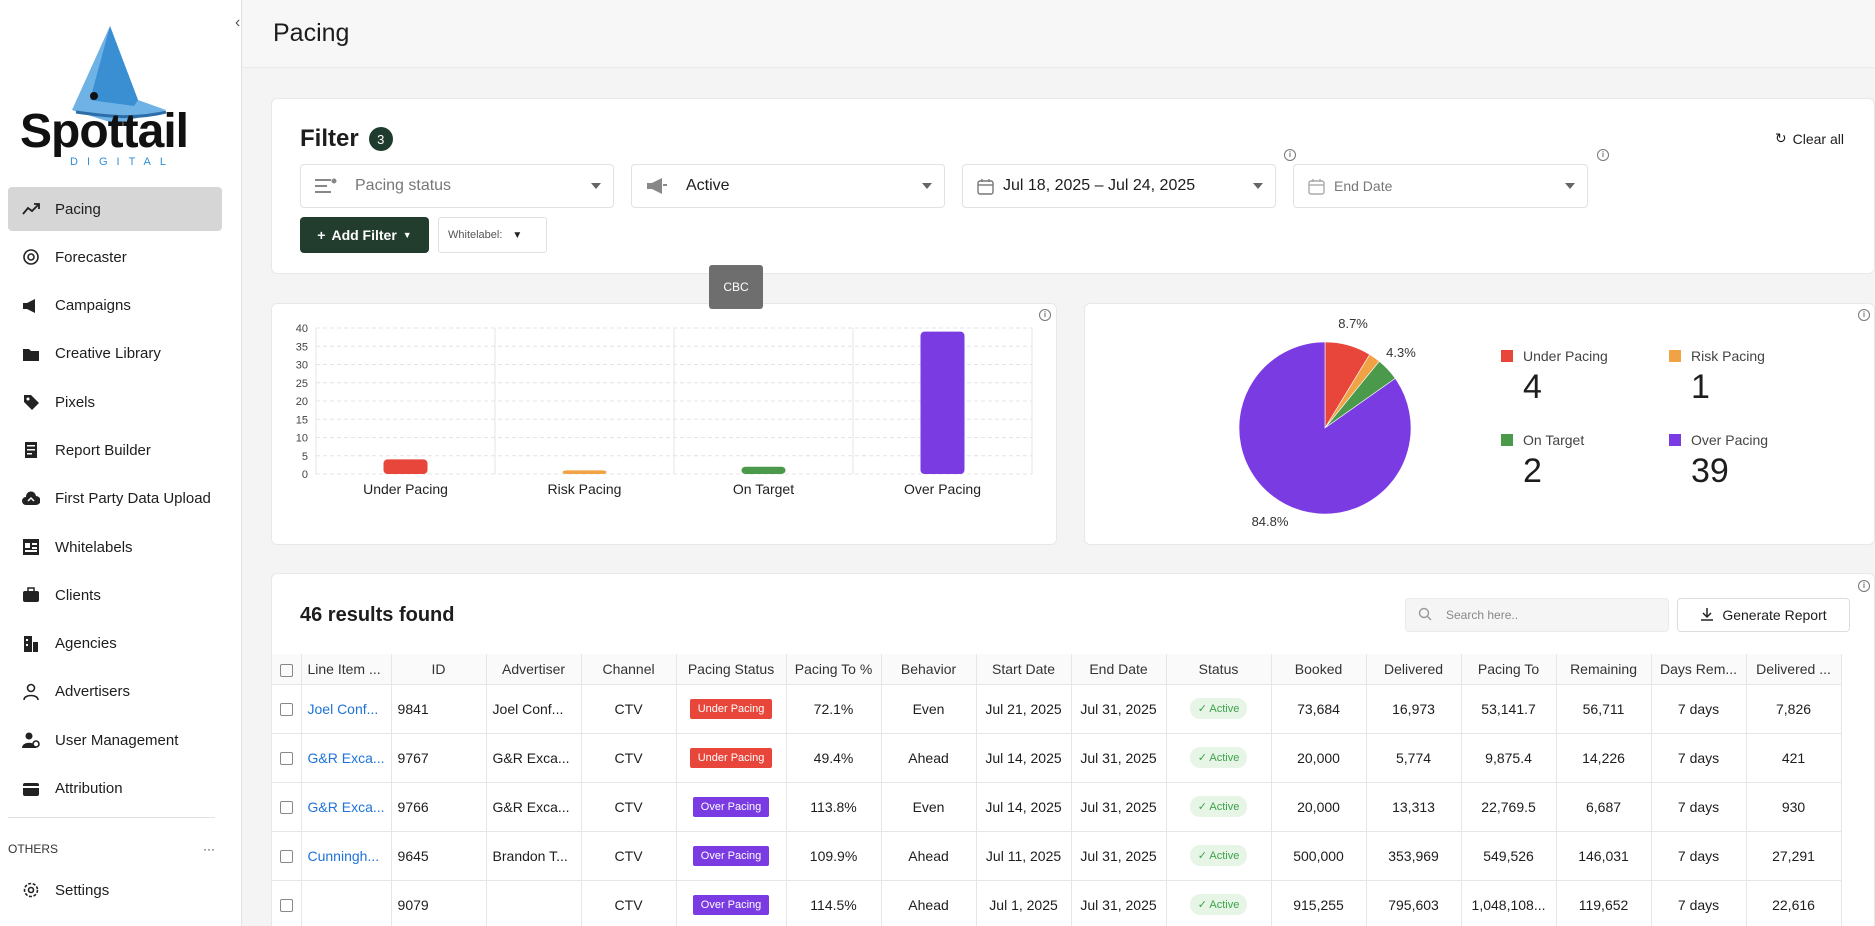  I want to click on cell-pacing-to: 549,526, so click(1509, 856).